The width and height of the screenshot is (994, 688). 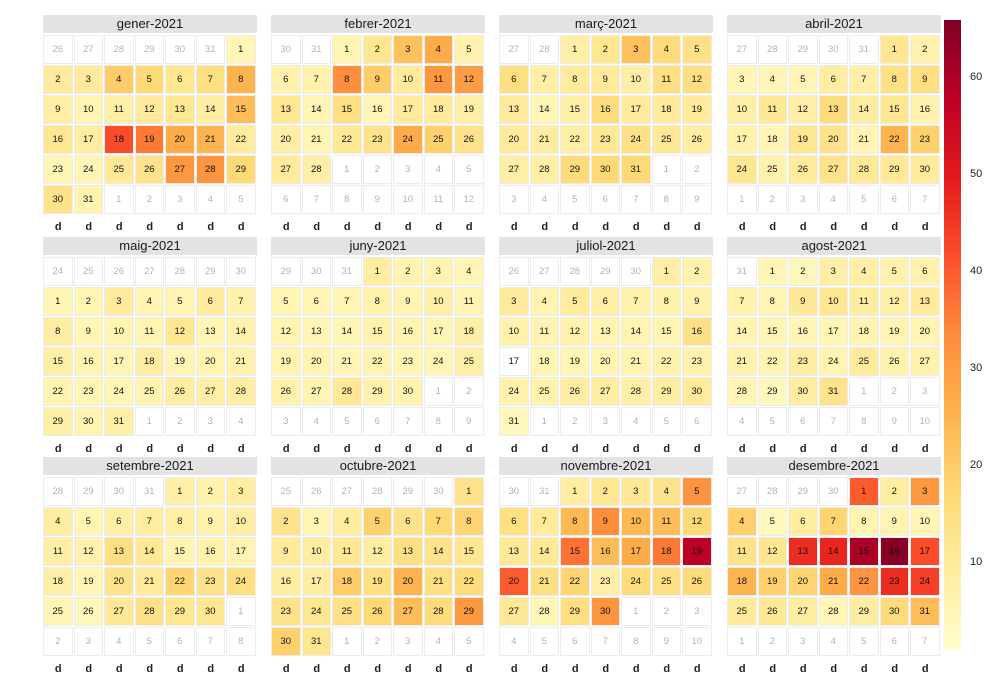 What do you see at coordinates (976, 367) in the screenshot?
I see `legend-tick-label: 30` at bounding box center [976, 367].